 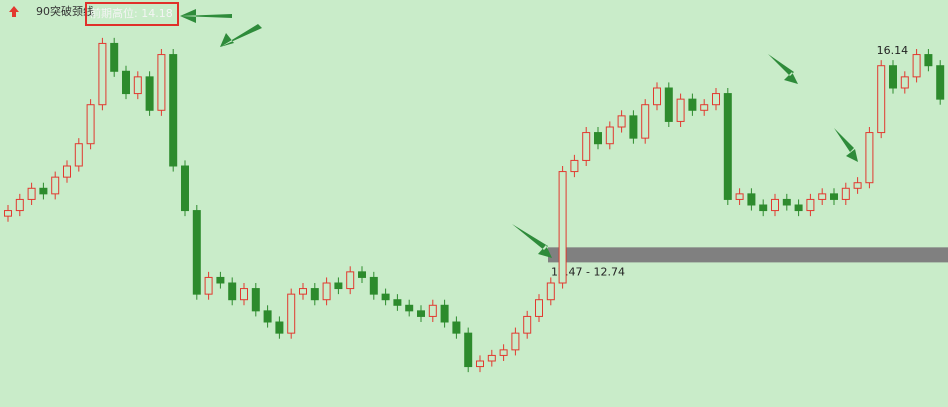 I want to click on peak-label: 16.14, so click(x=893, y=50).